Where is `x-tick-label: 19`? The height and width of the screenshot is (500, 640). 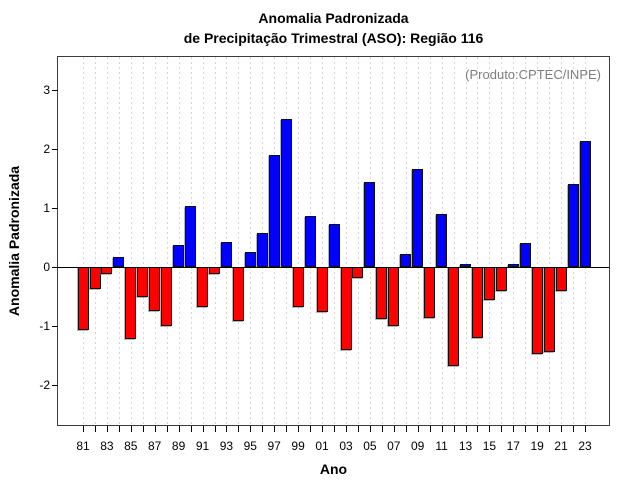
x-tick-label: 19 is located at coordinates (537, 446).